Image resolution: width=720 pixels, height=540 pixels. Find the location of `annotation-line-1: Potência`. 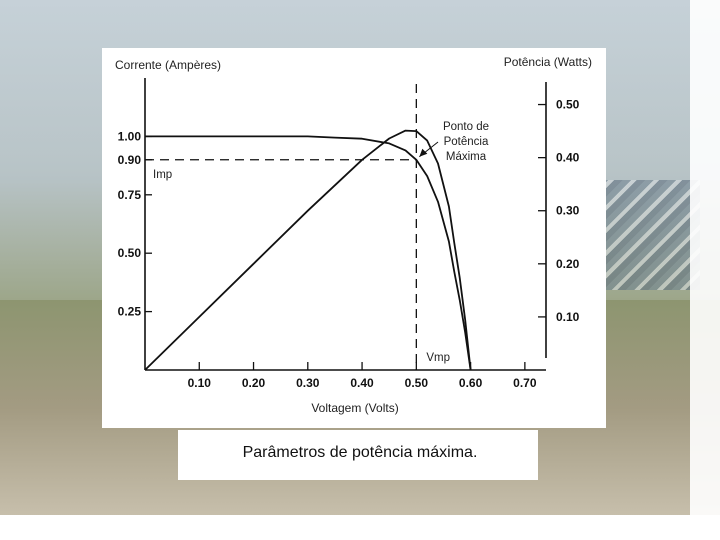

annotation-line-1: Potência is located at coordinates (466, 142).